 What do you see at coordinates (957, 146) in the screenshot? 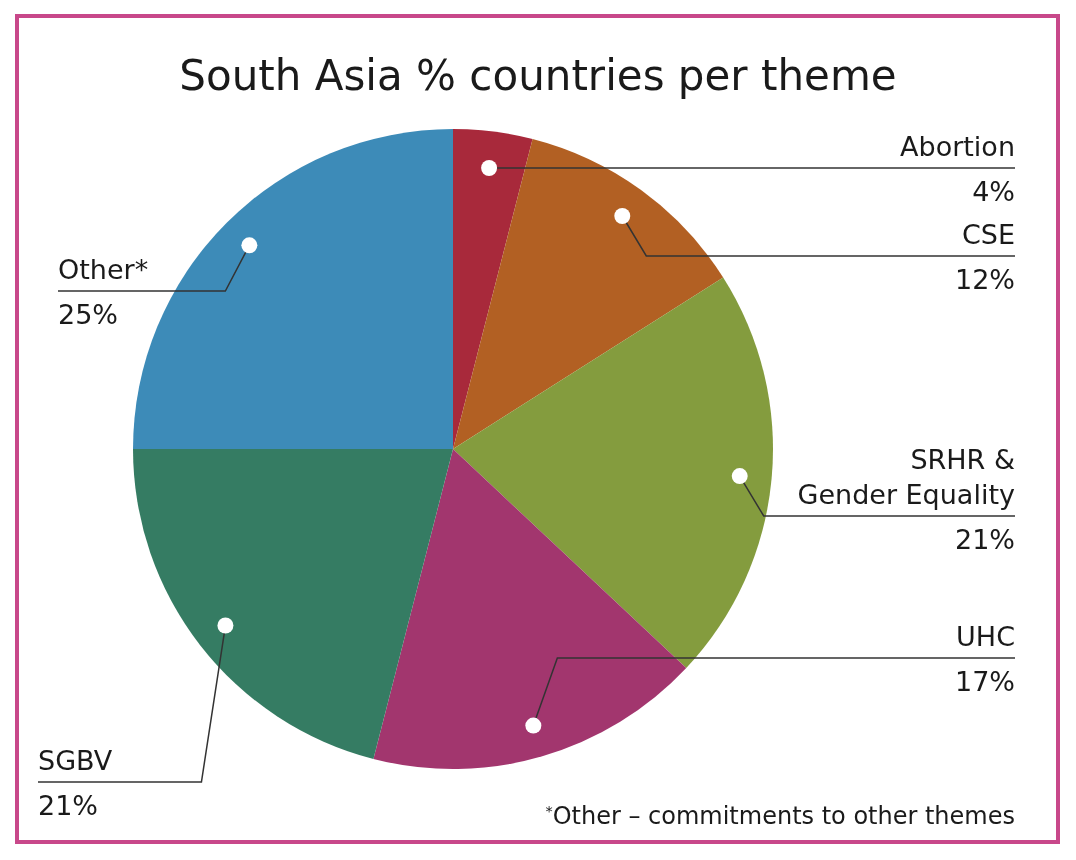
I see `slice-label: Abortion` at bounding box center [957, 146].